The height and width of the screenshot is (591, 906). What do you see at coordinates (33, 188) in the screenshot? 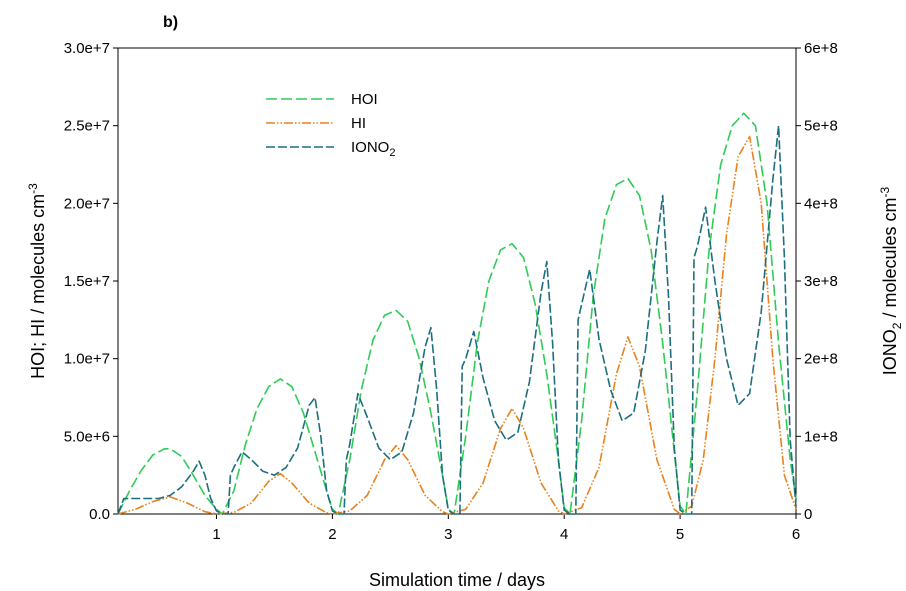
I see `y-left-axis-label-sup: -3` at bounding box center [33, 188].